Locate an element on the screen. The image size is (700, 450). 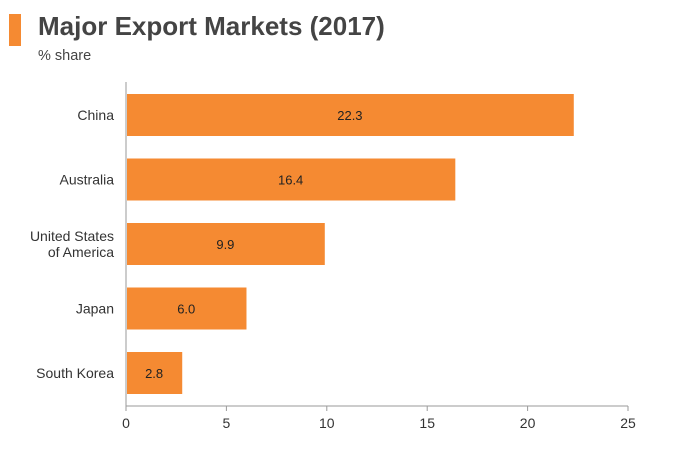
value-label: 9.9 is located at coordinates (225, 244).